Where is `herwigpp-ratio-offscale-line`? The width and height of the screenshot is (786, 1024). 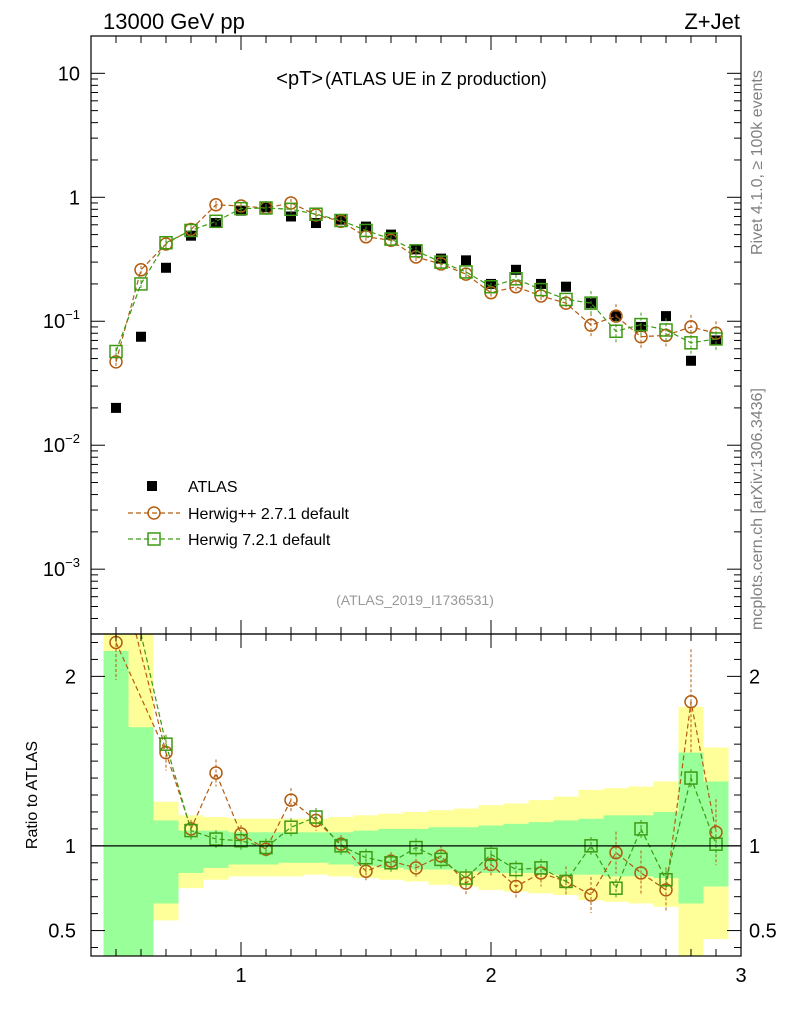 herwigpp-ratio-offscale-line is located at coordinates (151, 693).